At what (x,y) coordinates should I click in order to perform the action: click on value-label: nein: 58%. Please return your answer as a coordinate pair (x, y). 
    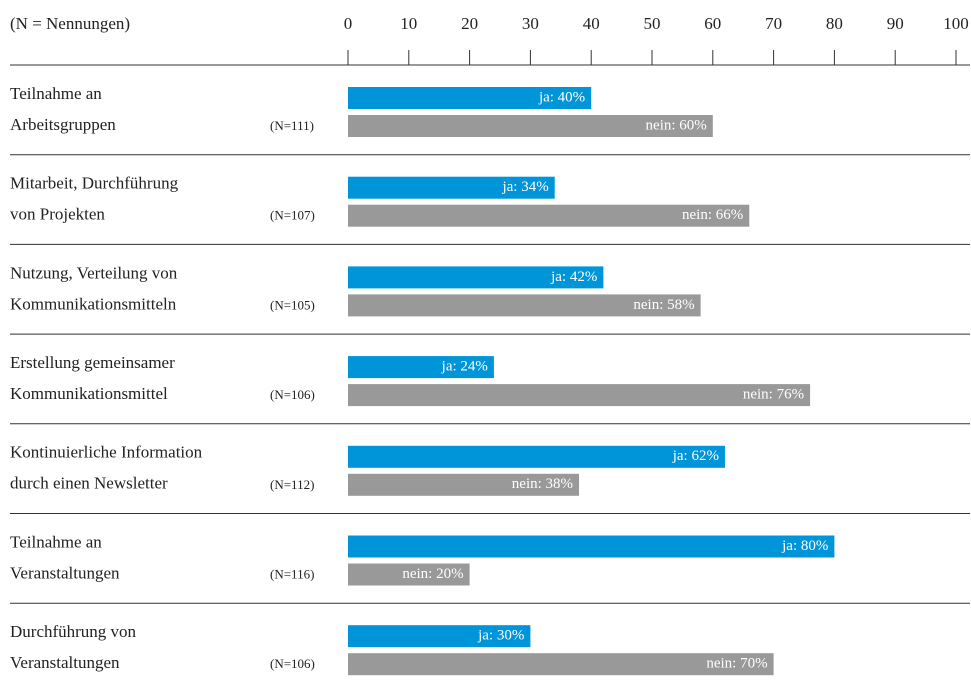
    Looking at the image, I should click on (663, 305).